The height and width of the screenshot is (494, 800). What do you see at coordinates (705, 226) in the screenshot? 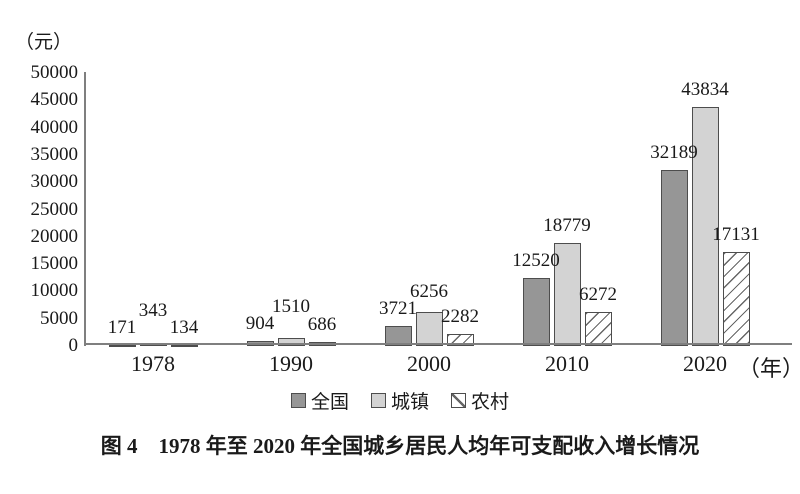
I see `bar-urban-2020` at bounding box center [705, 226].